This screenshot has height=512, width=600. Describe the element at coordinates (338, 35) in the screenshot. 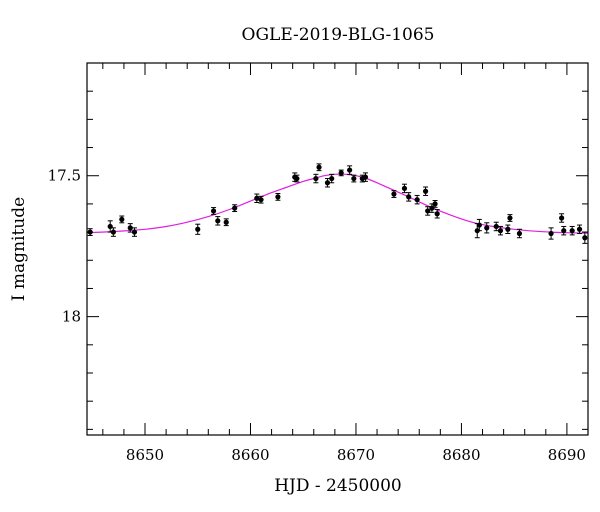

I see `chart-title: OGLE-2019-BLG-1065` at that location.